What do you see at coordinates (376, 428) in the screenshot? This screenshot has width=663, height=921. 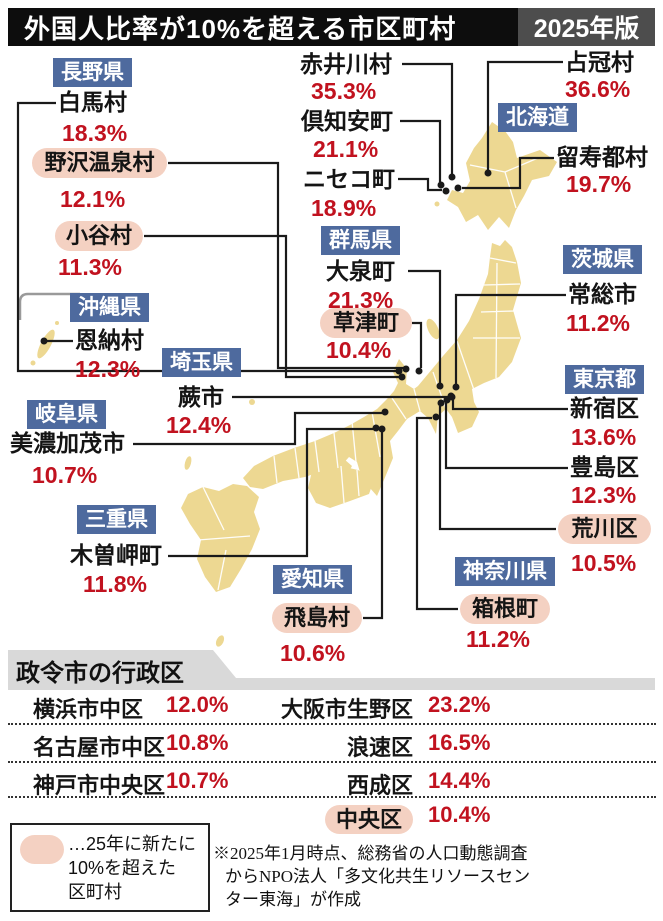 I see `location-dot-kisosaki` at bounding box center [376, 428].